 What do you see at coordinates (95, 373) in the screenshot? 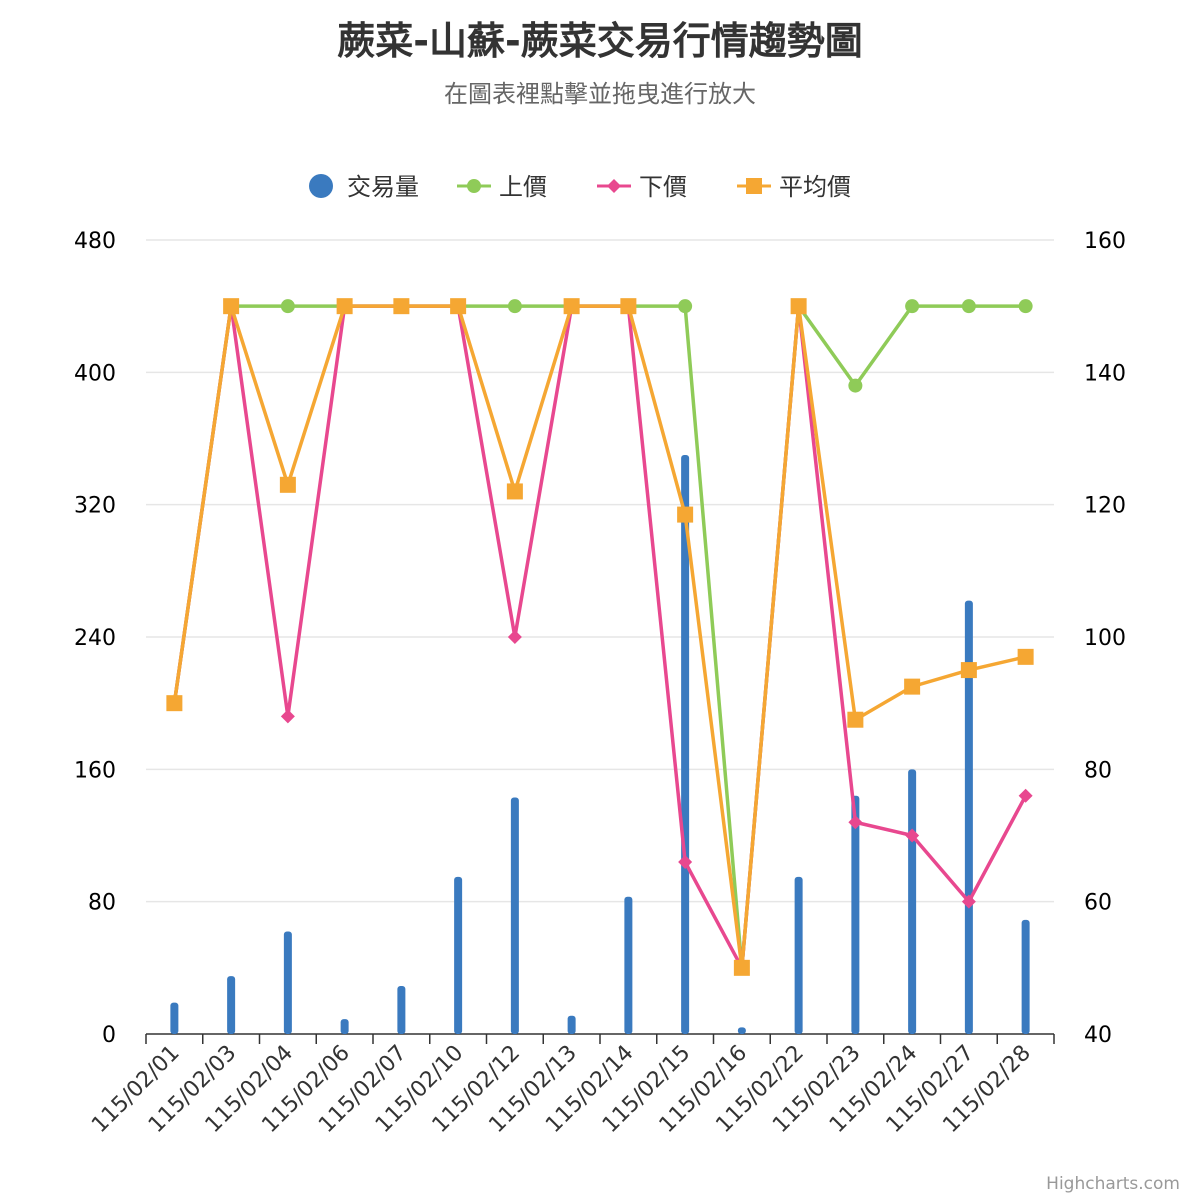
I see `left-axis-tick-label: 400` at bounding box center [95, 373].